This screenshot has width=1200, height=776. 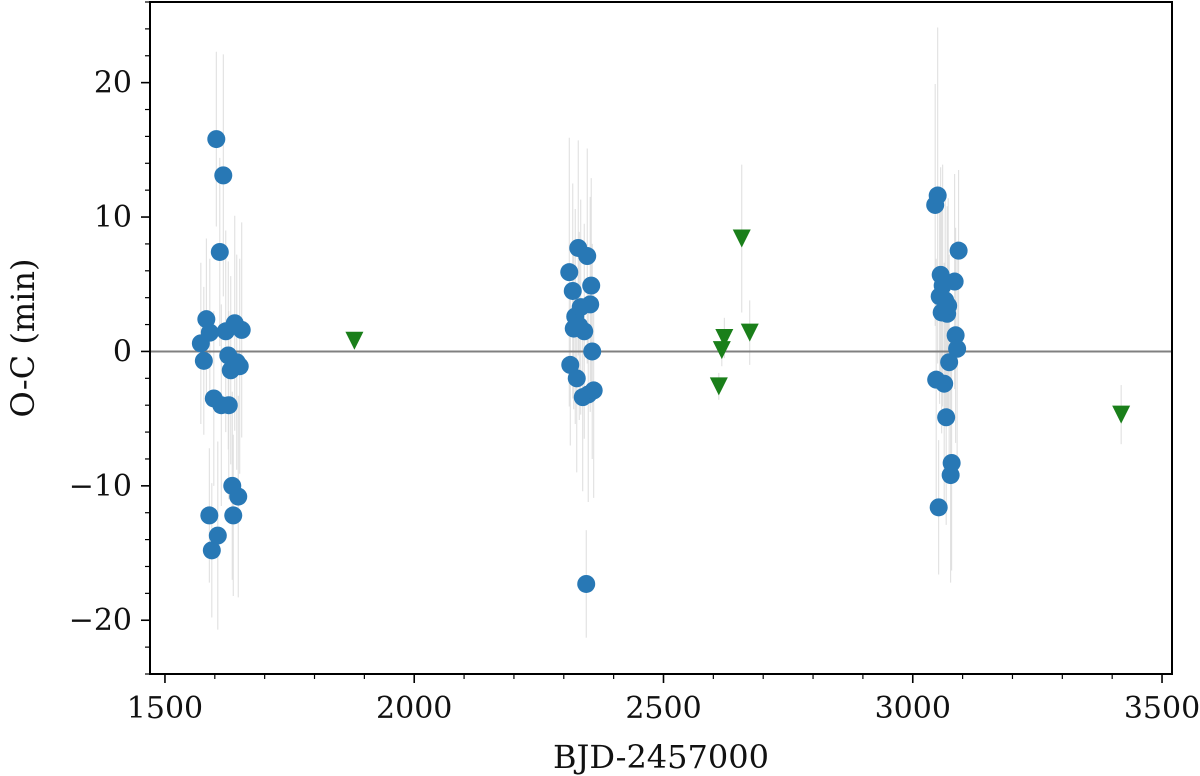 I want to click on x-tick-label-4: 3500, so click(x=1162, y=708).